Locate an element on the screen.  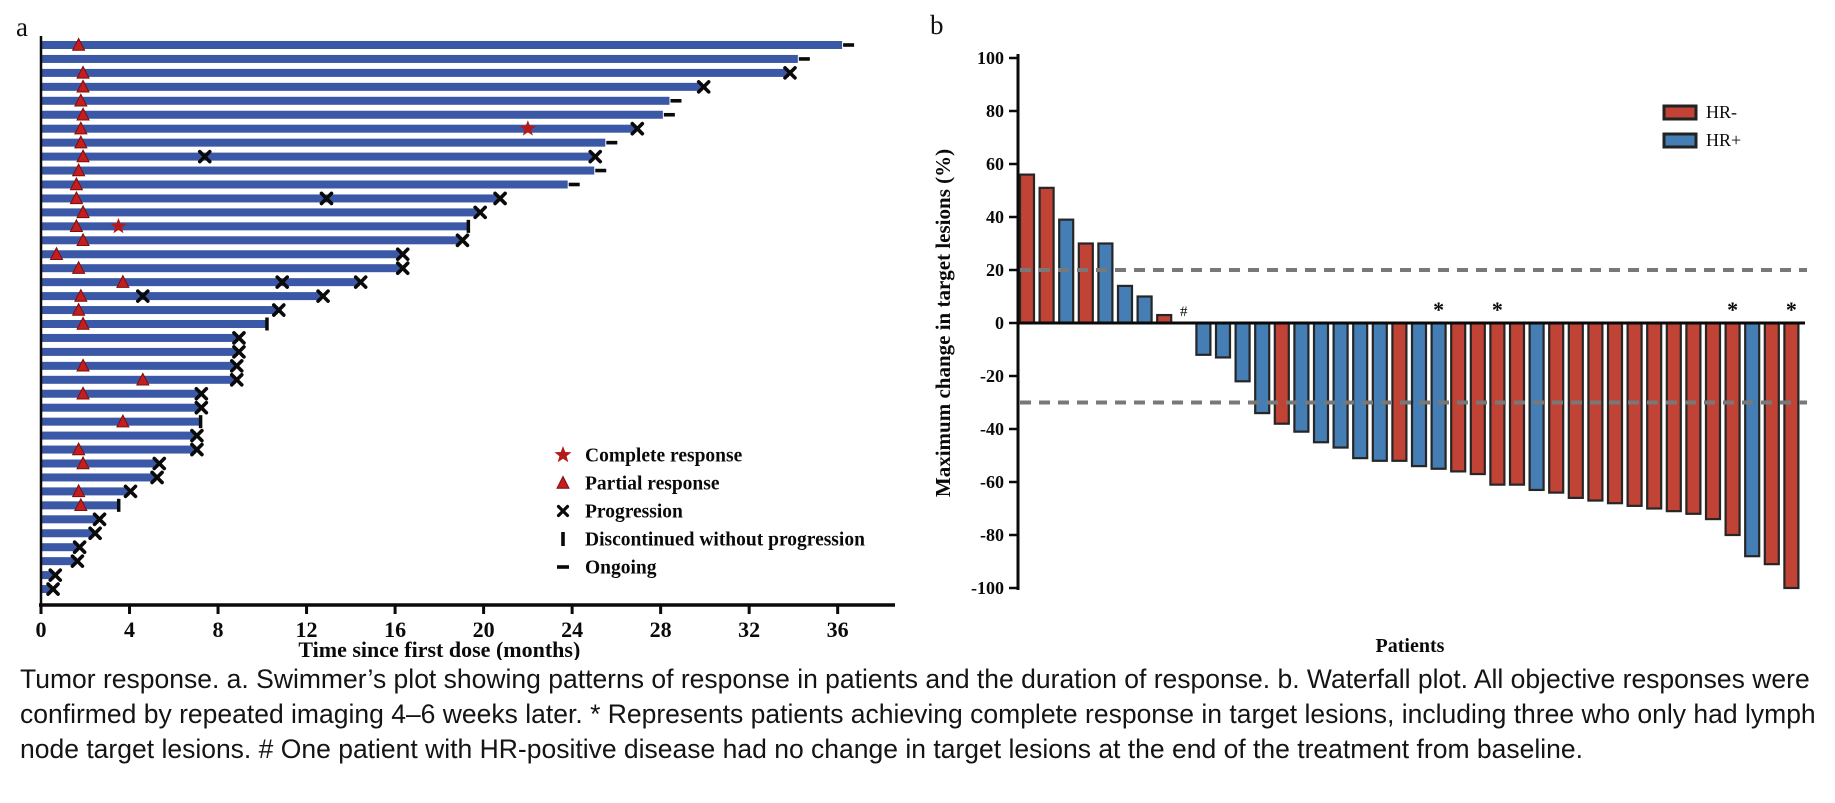
swimmer-x-axis-title: Time since first dose (months) is located at coordinates (439, 648).